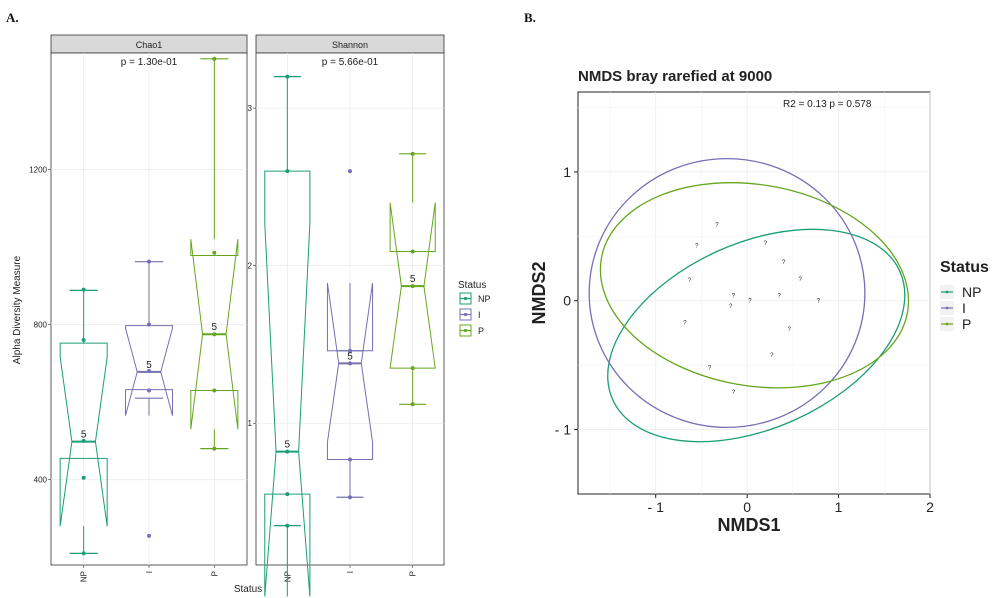  I want to click on nmds-xlabel: NMDS1, so click(748, 525).